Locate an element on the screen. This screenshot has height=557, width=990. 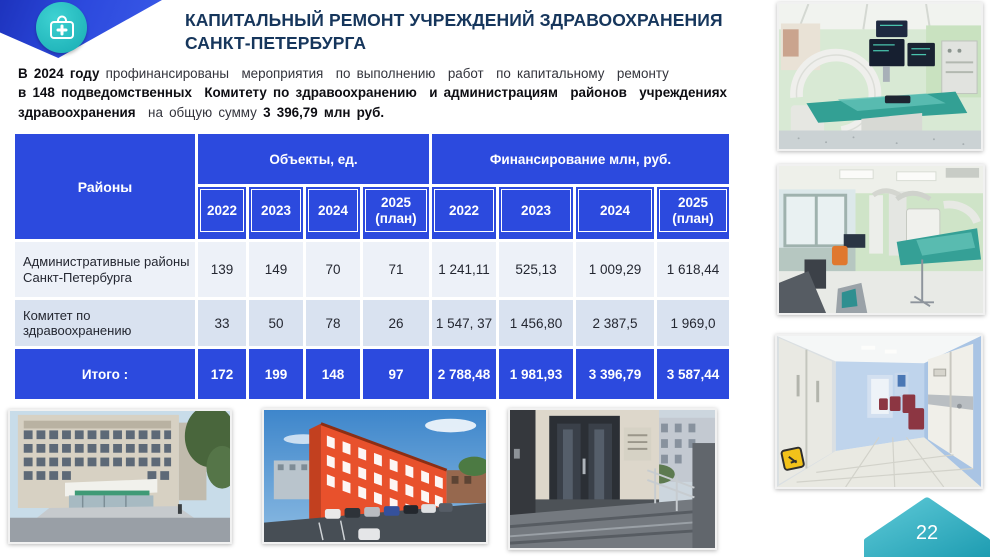
total-row-label: Итого : is located at coordinates (105, 374).